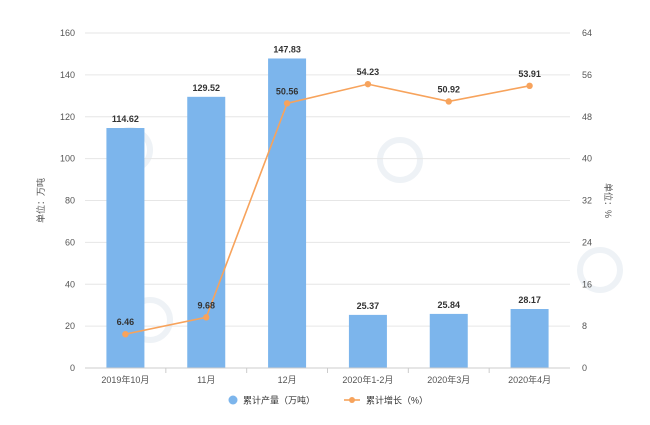 This screenshot has width=650, height=425. Describe the element at coordinates (279, 400) in the screenshot. I see `legend-bar-label: 累计产量（万吨）` at that location.